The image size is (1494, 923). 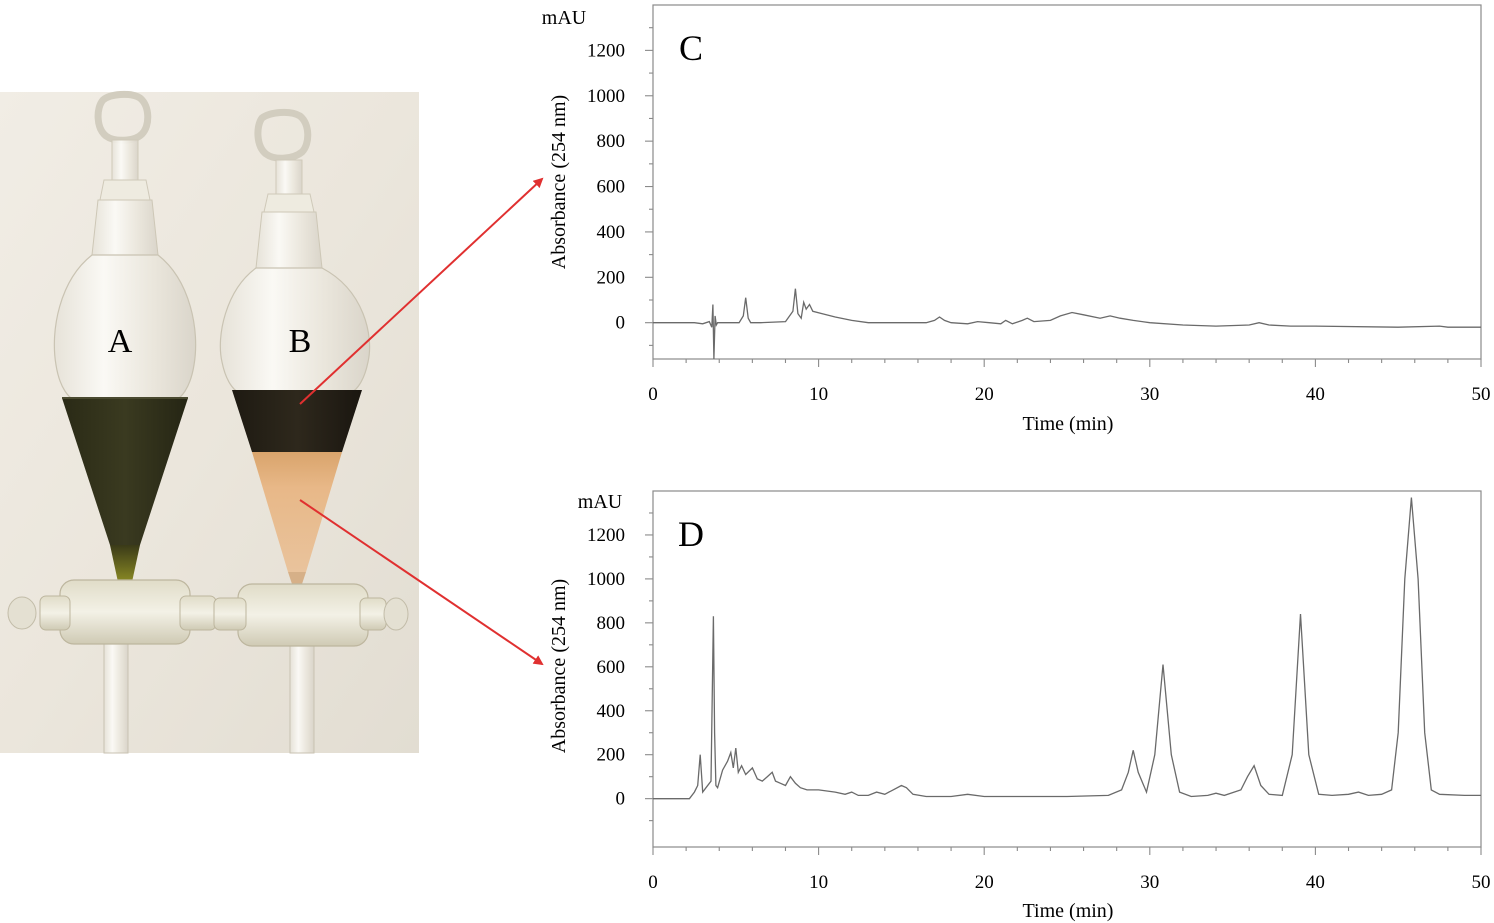 I want to click on funnel-label-a: A, so click(x=120, y=341).